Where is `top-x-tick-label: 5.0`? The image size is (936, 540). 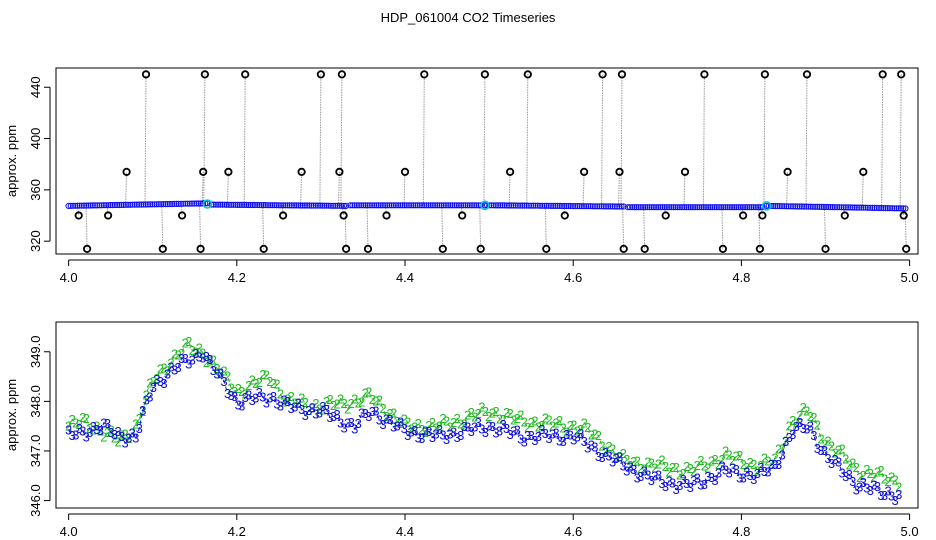 top-x-tick-label: 5.0 is located at coordinates (910, 277).